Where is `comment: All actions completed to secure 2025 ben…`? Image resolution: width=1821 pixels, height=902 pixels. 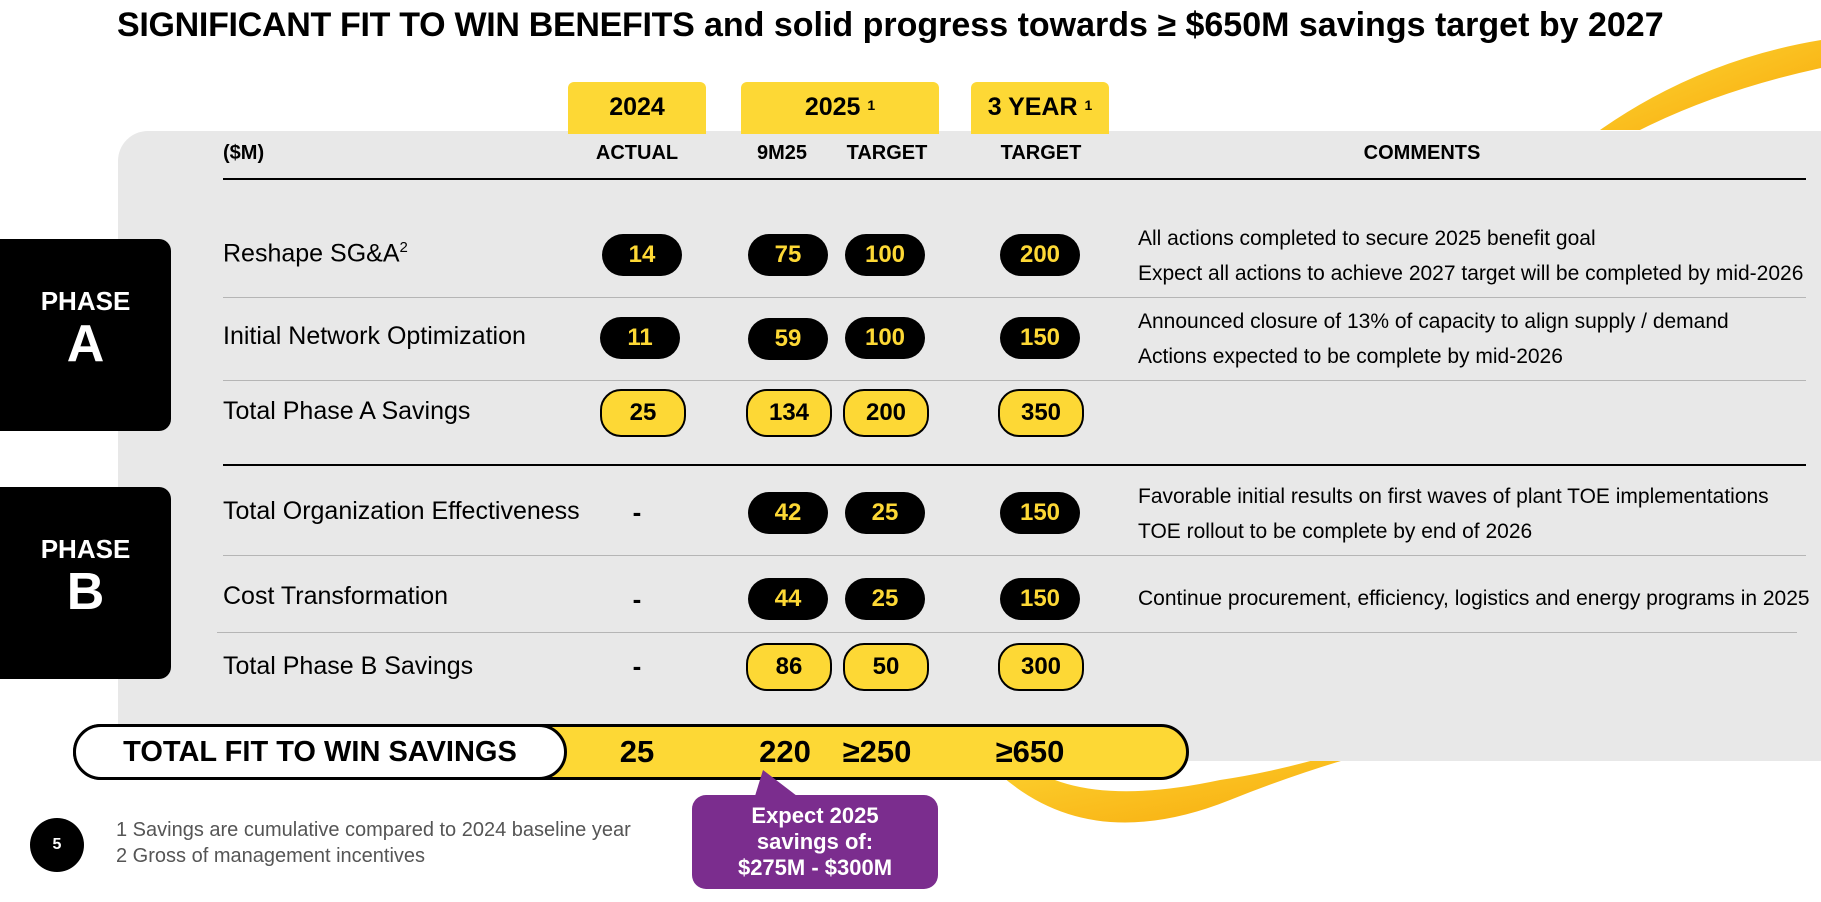
comment: All actions completed to secure 2025 ben… is located at coordinates (1470, 256).